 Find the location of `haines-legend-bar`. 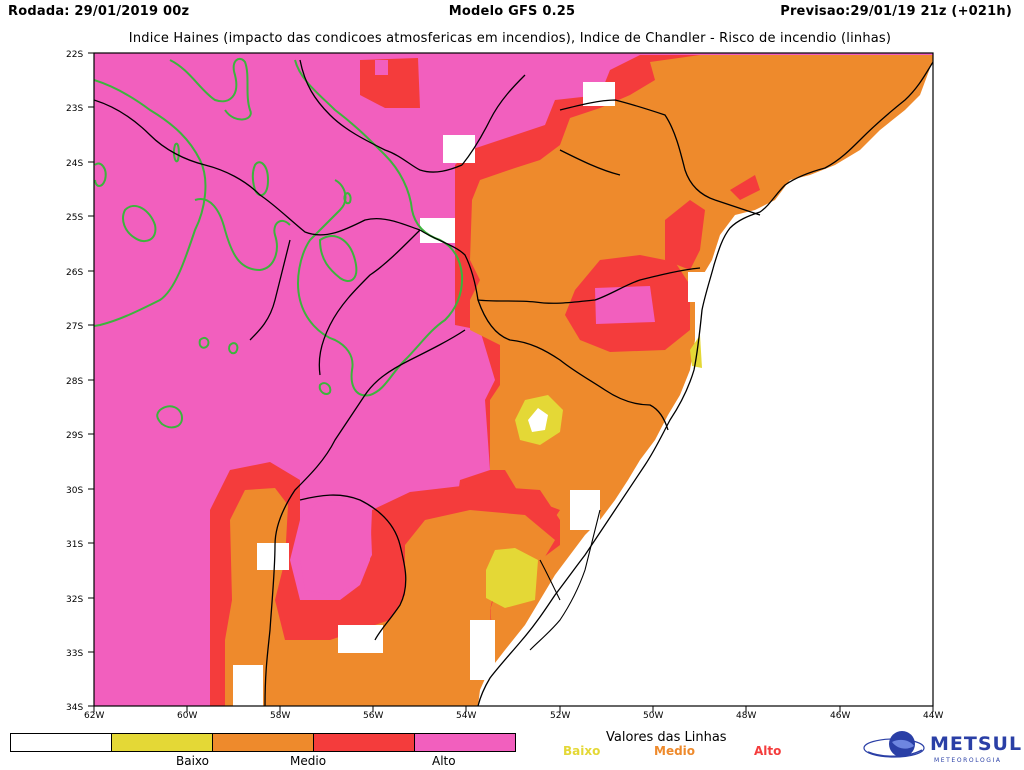

haines-legend-bar is located at coordinates (263, 742).